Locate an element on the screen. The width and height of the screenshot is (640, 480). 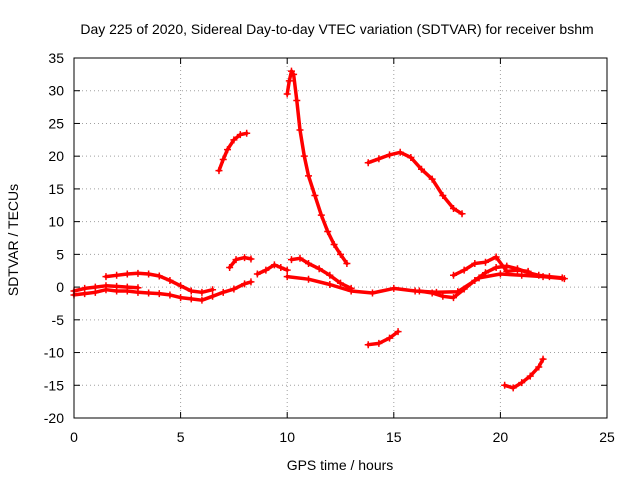
y-tick-label: -20 is located at coordinates (54, 418).